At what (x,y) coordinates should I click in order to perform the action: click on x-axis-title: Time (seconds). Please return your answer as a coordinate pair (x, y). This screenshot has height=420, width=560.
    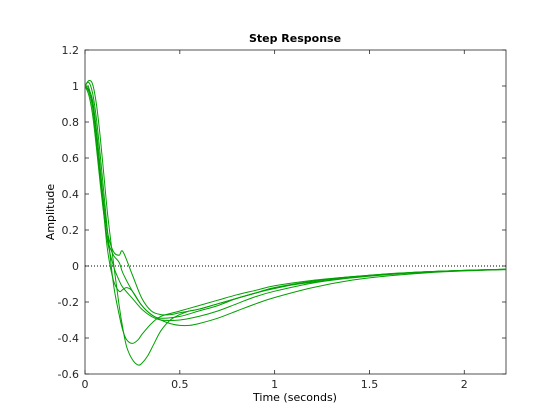
    Looking at the image, I should click on (294, 397).